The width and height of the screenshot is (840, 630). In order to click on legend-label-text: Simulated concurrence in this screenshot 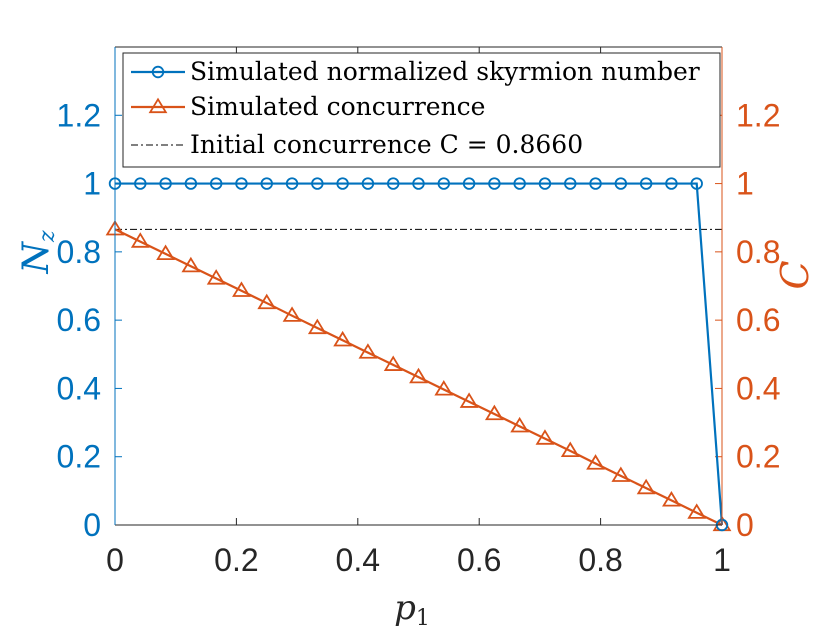, I will do `click(337, 106)`.